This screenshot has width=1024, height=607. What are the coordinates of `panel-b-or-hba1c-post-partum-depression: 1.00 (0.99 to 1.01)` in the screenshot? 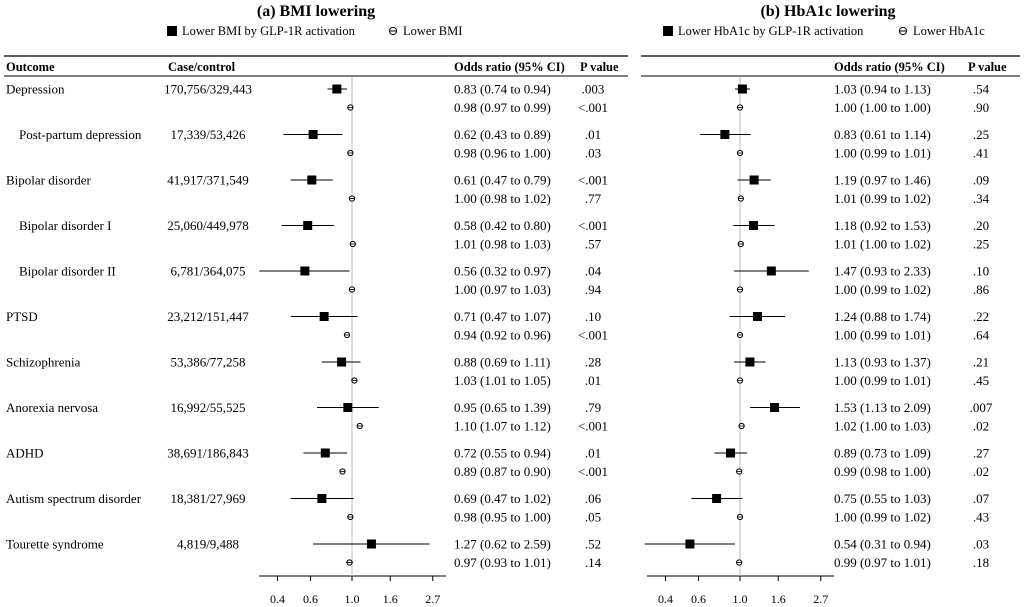 It's located at (882, 153).